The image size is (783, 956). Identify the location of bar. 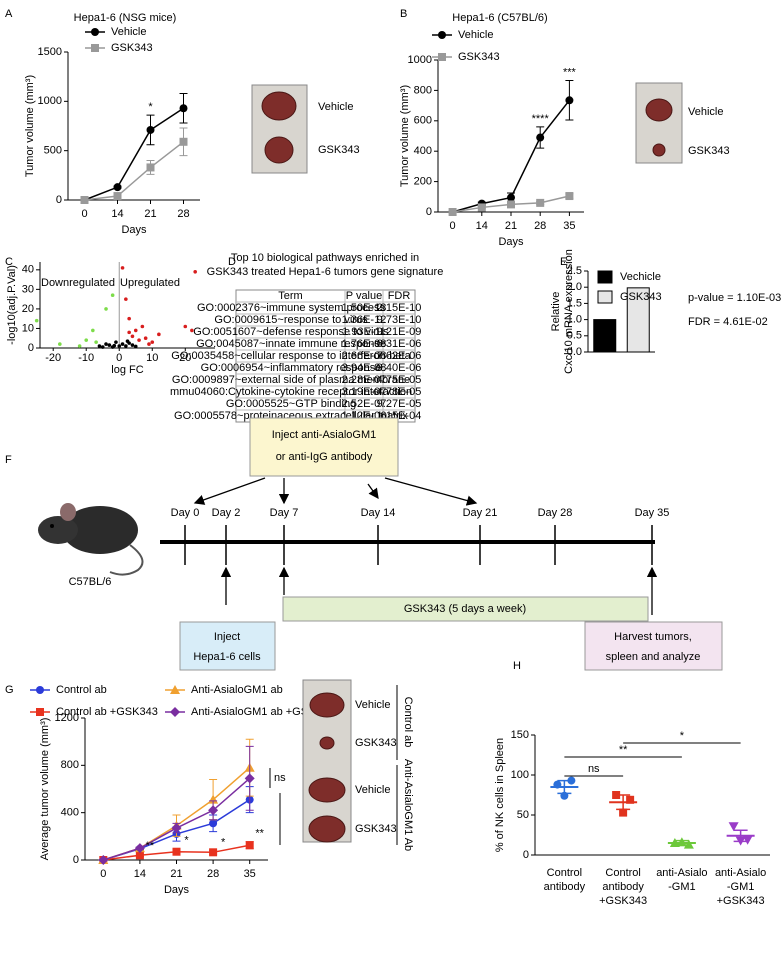
(638, 320).